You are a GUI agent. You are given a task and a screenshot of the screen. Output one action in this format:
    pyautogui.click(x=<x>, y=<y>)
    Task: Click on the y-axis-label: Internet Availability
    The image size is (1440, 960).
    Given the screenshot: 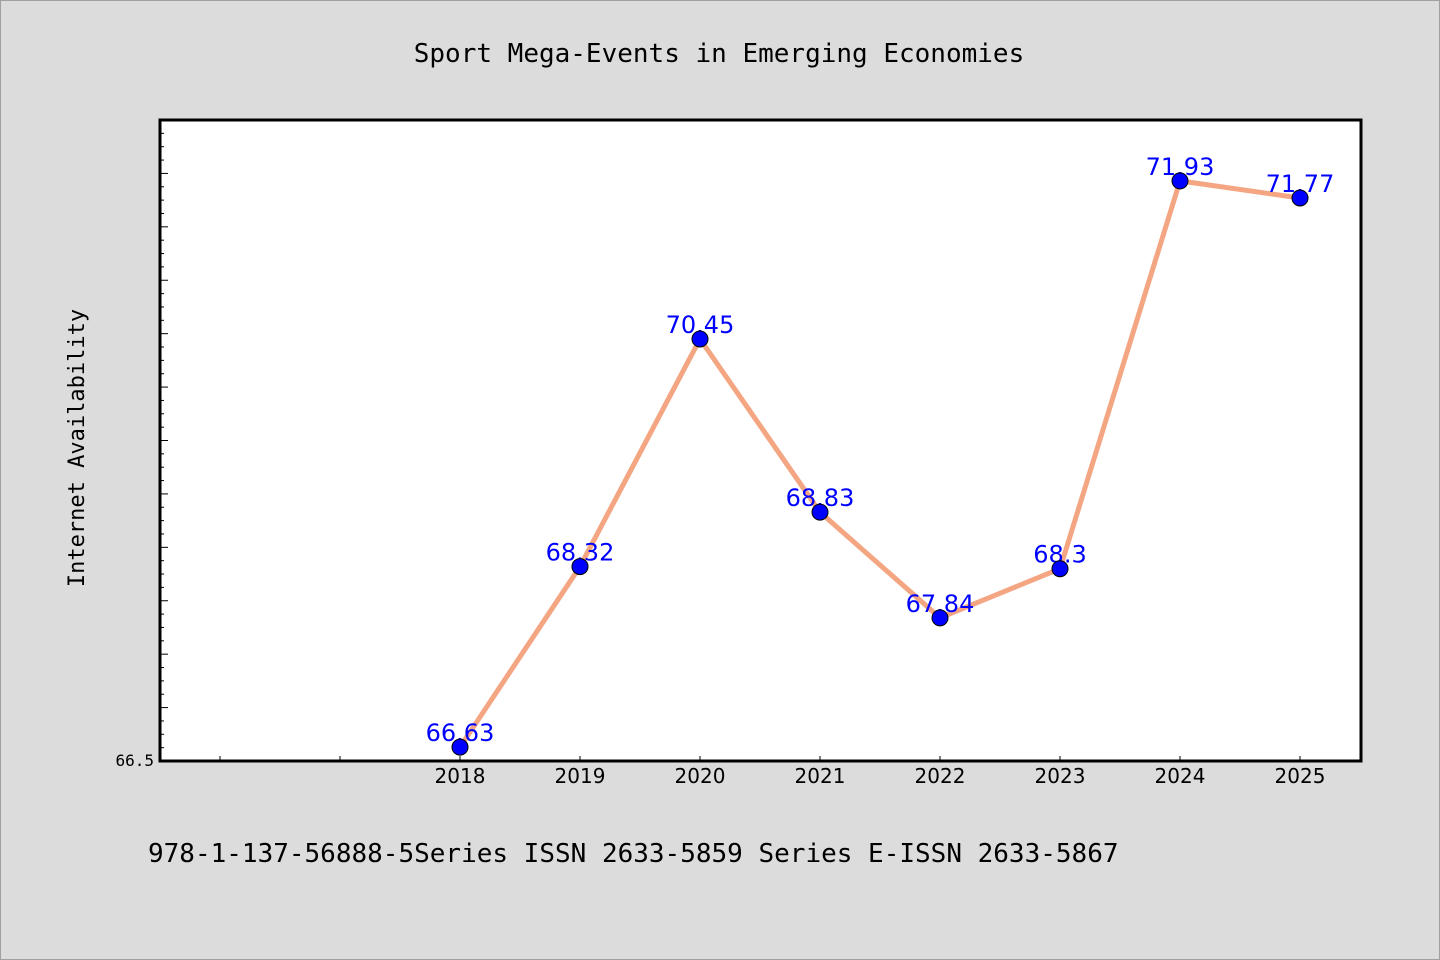 What is the action you would take?
    pyautogui.click(x=77, y=448)
    